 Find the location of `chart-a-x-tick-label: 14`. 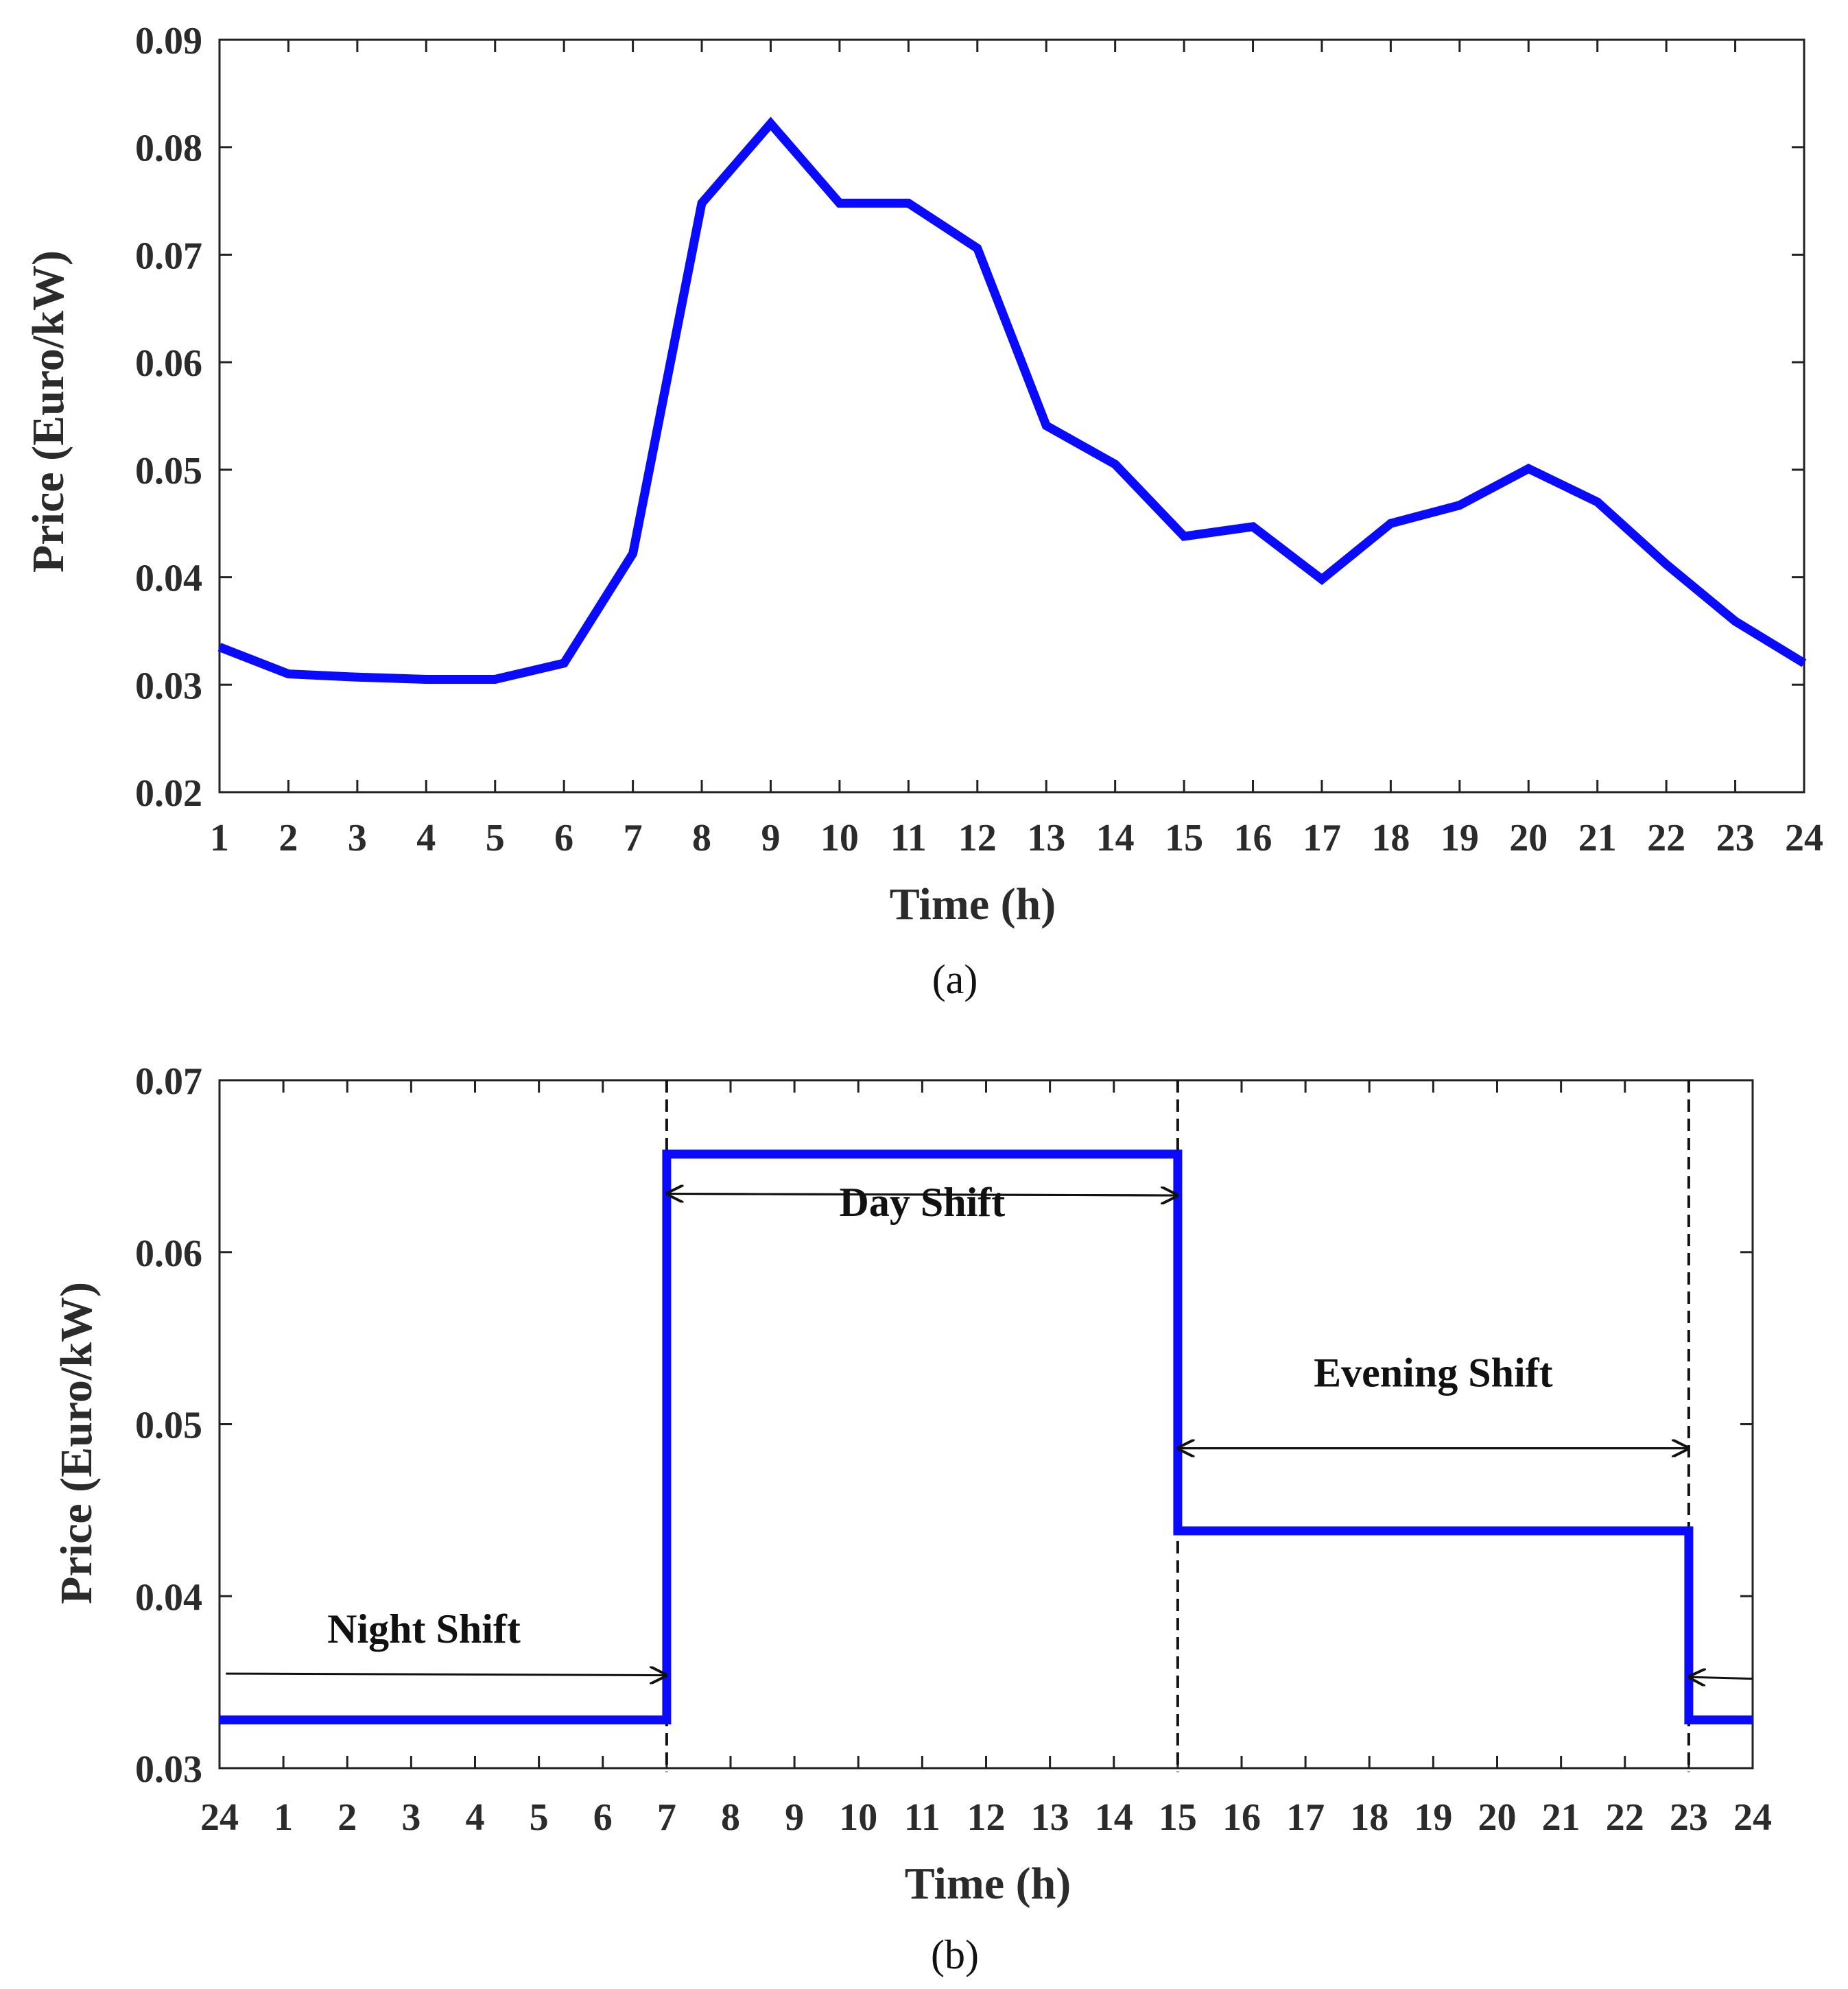

chart-a-x-tick-label: 14 is located at coordinates (1115, 838).